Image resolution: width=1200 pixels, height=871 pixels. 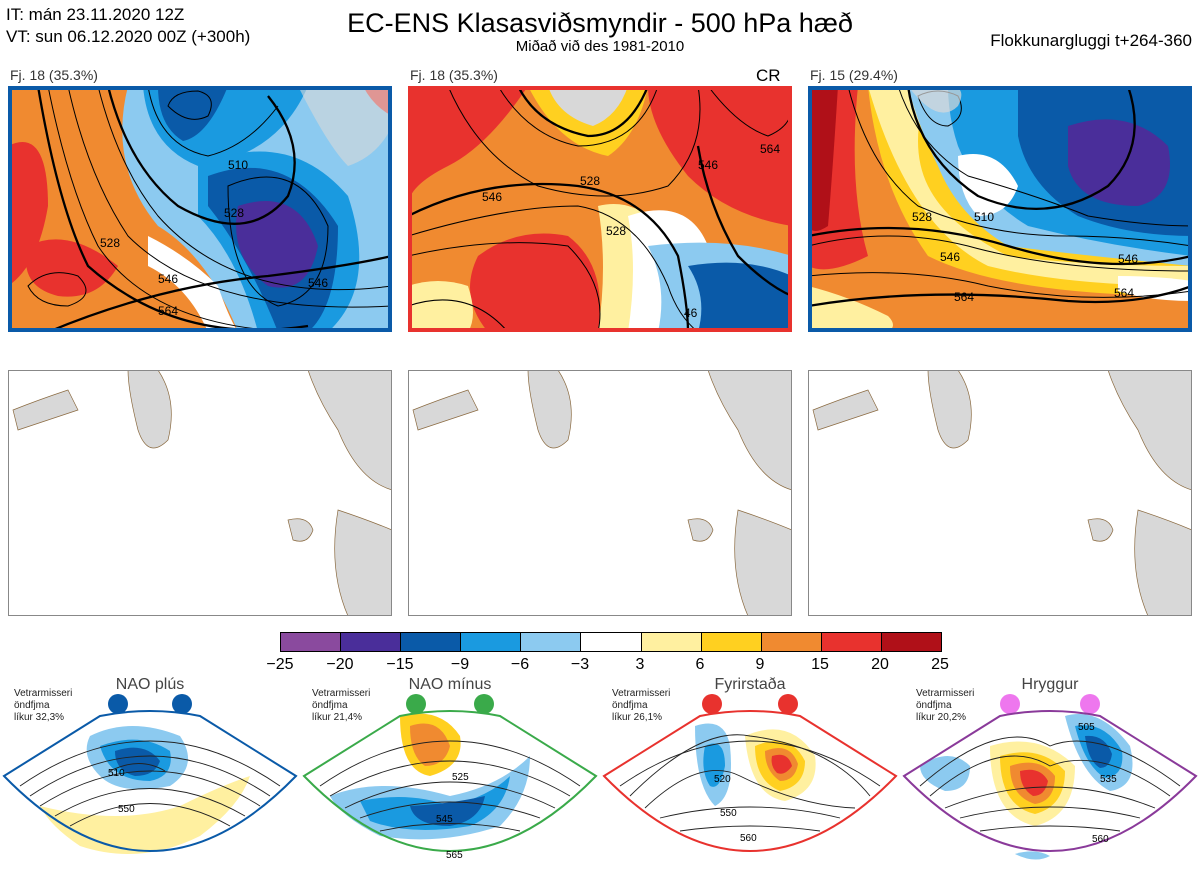 I want to click on regime-contour-label: 525, so click(x=460, y=777).